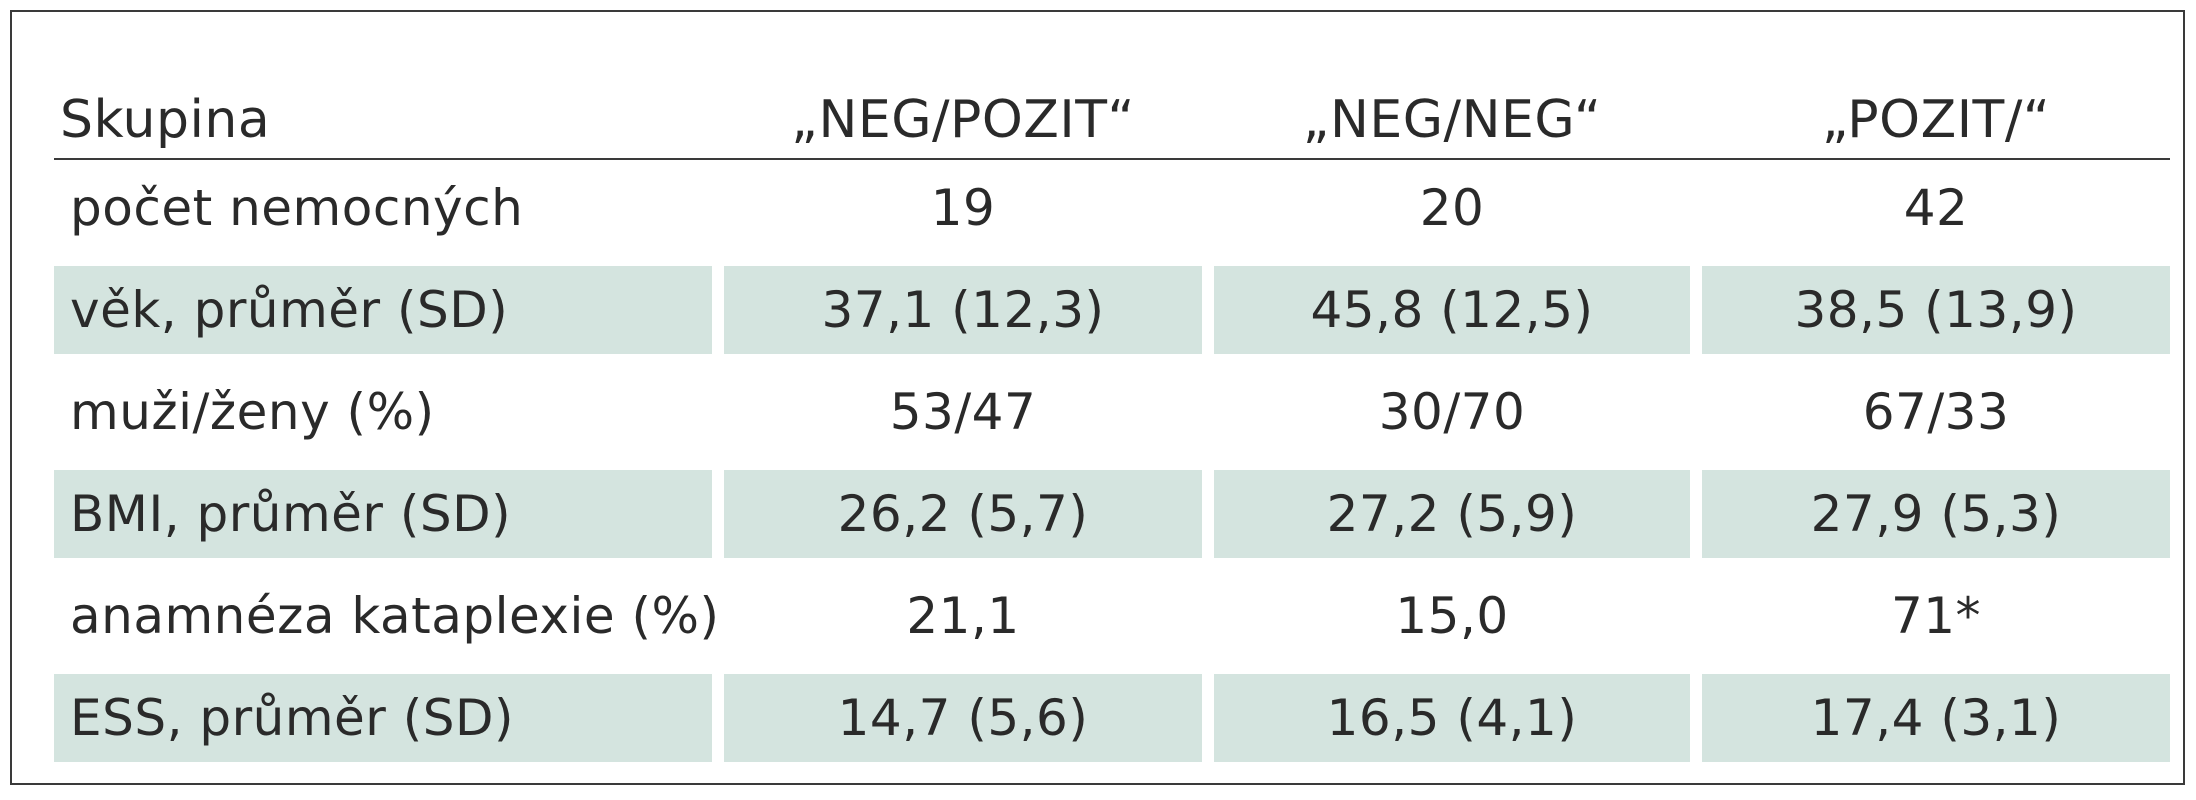  Describe the element at coordinates (383, 514) in the screenshot. I see `row-label: BMI, průměr (SD)` at that location.